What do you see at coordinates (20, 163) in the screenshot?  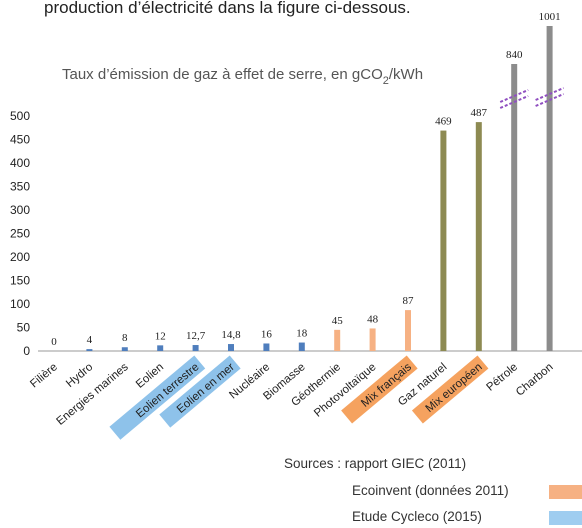 I see `y-tick-label: 400` at bounding box center [20, 163].